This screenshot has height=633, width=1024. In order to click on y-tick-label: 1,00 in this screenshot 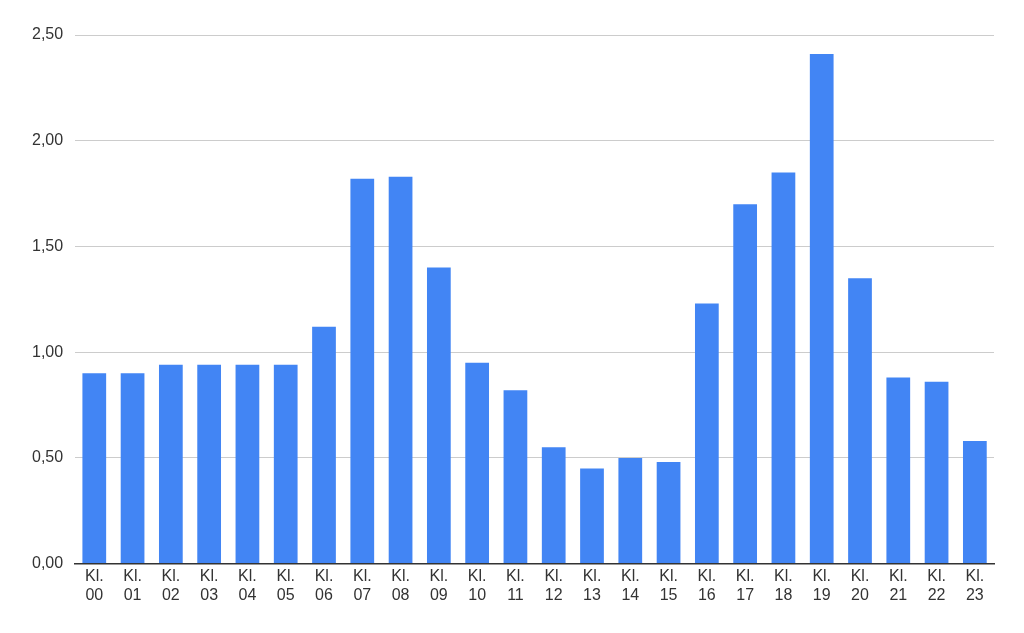, I will do `click(48, 351)`.